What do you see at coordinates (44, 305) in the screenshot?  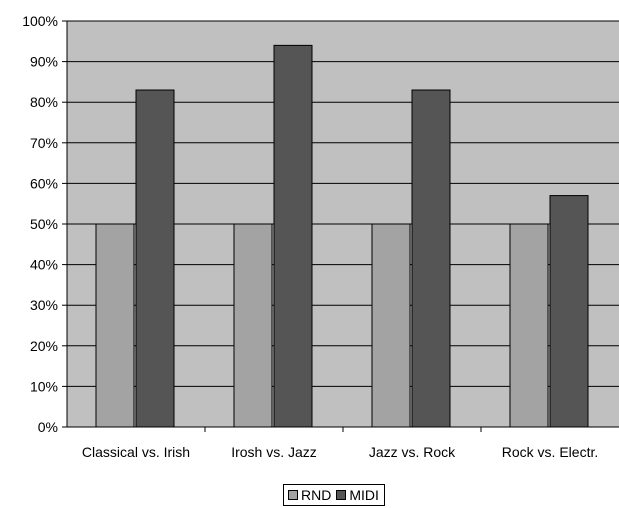 I see `y-tick-label: 30%` at bounding box center [44, 305].